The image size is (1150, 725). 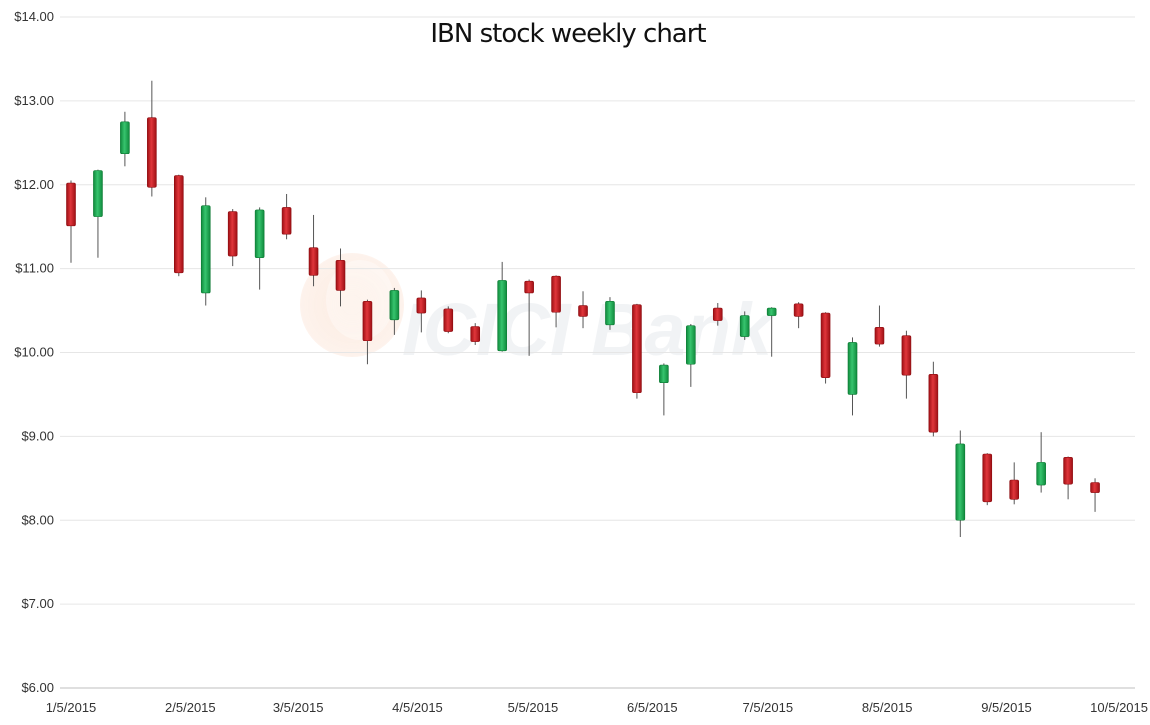 I want to click on y-tick-label: $7.00, so click(x=37, y=603).